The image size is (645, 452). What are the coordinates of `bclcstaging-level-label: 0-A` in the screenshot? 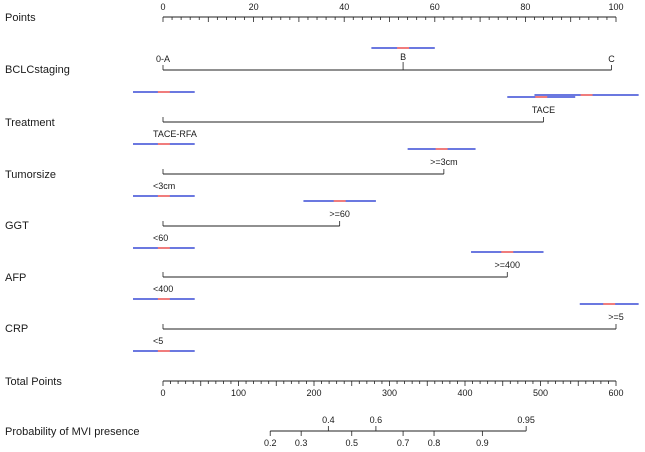 It's located at (163, 59).